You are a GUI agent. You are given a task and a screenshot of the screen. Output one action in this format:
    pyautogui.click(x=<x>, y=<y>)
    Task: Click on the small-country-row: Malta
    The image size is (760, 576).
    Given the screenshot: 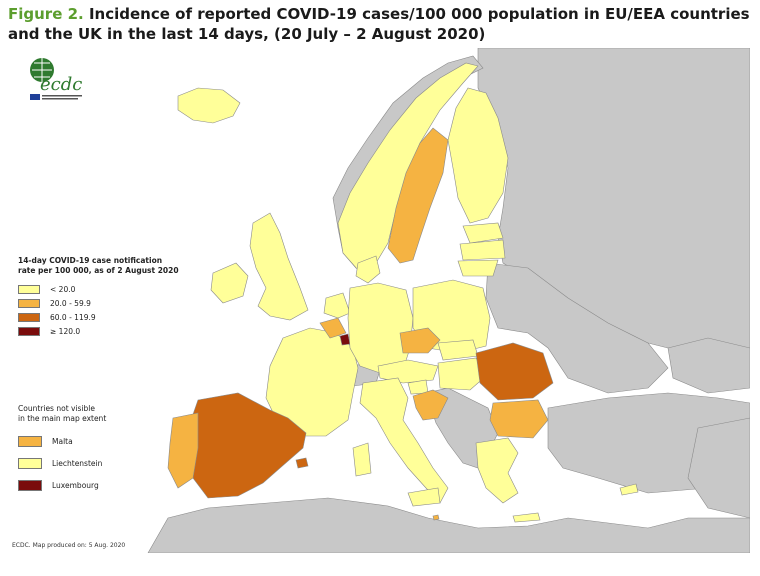 What is the action you would take?
    pyautogui.click(x=108, y=441)
    